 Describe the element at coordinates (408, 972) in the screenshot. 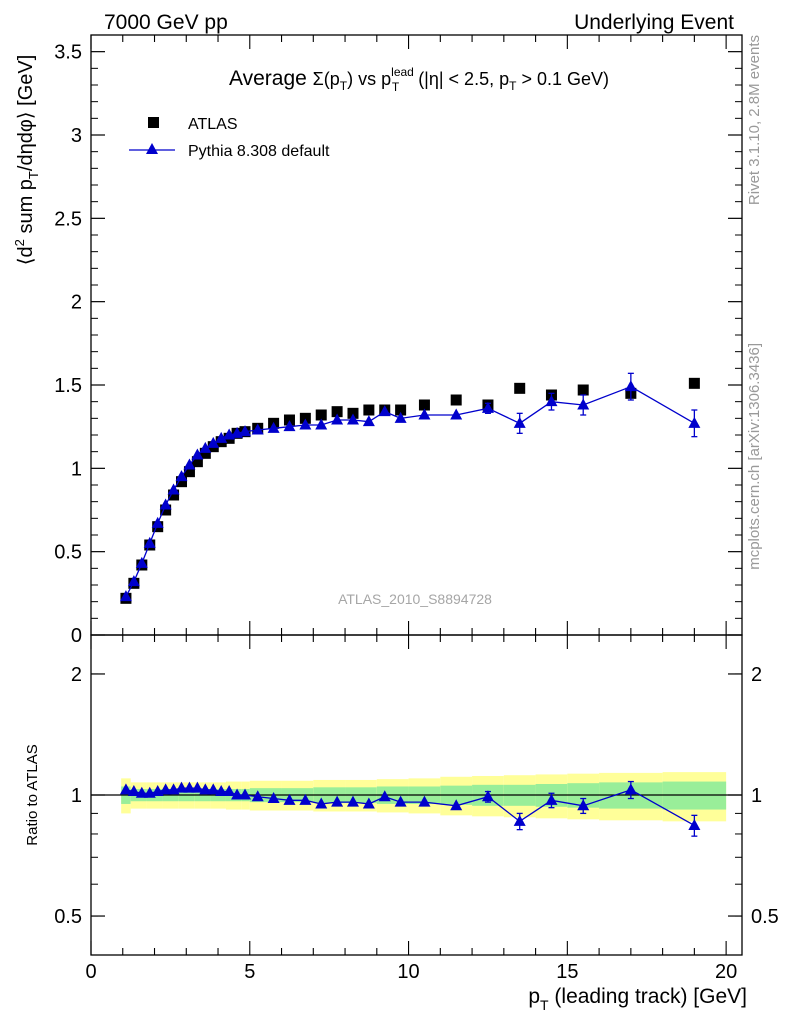

I see `ratio-xtick-label: 10` at that location.